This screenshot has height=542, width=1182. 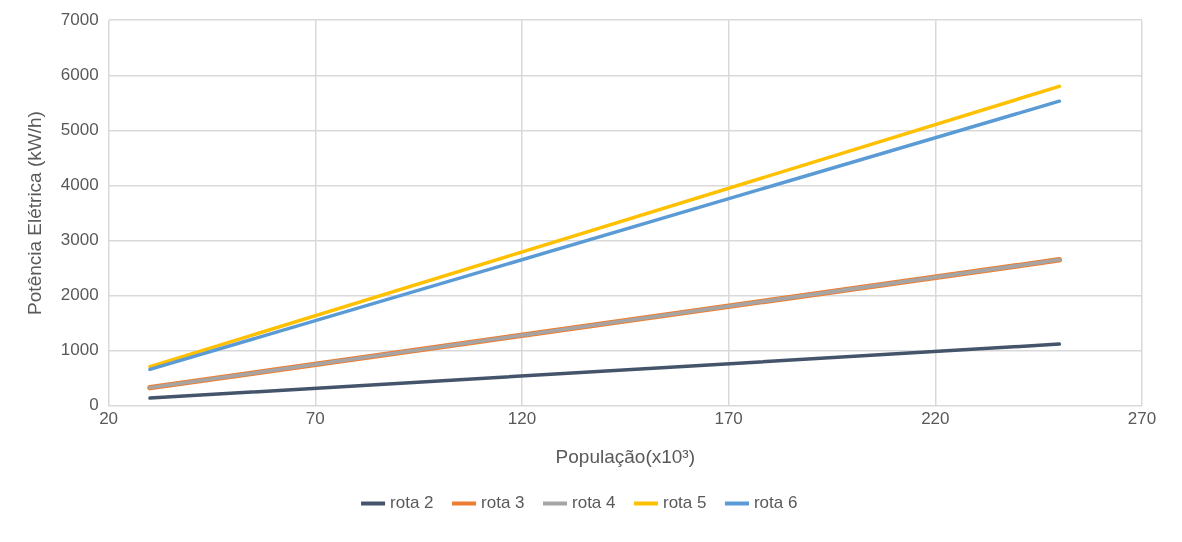 I want to click on x-axis-title: População(x10³), so click(x=625, y=456).